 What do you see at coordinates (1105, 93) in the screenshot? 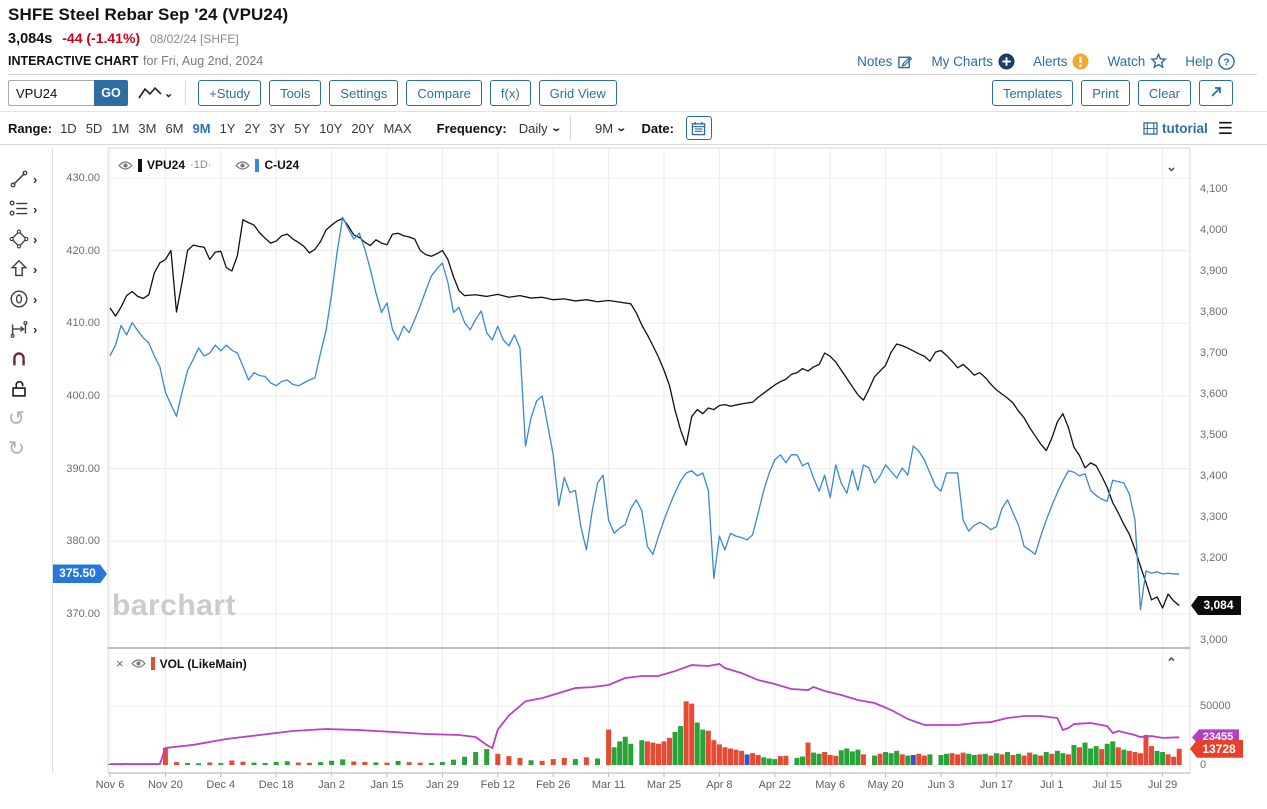
I see `toolbar-button-print: Print` at bounding box center [1105, 93].